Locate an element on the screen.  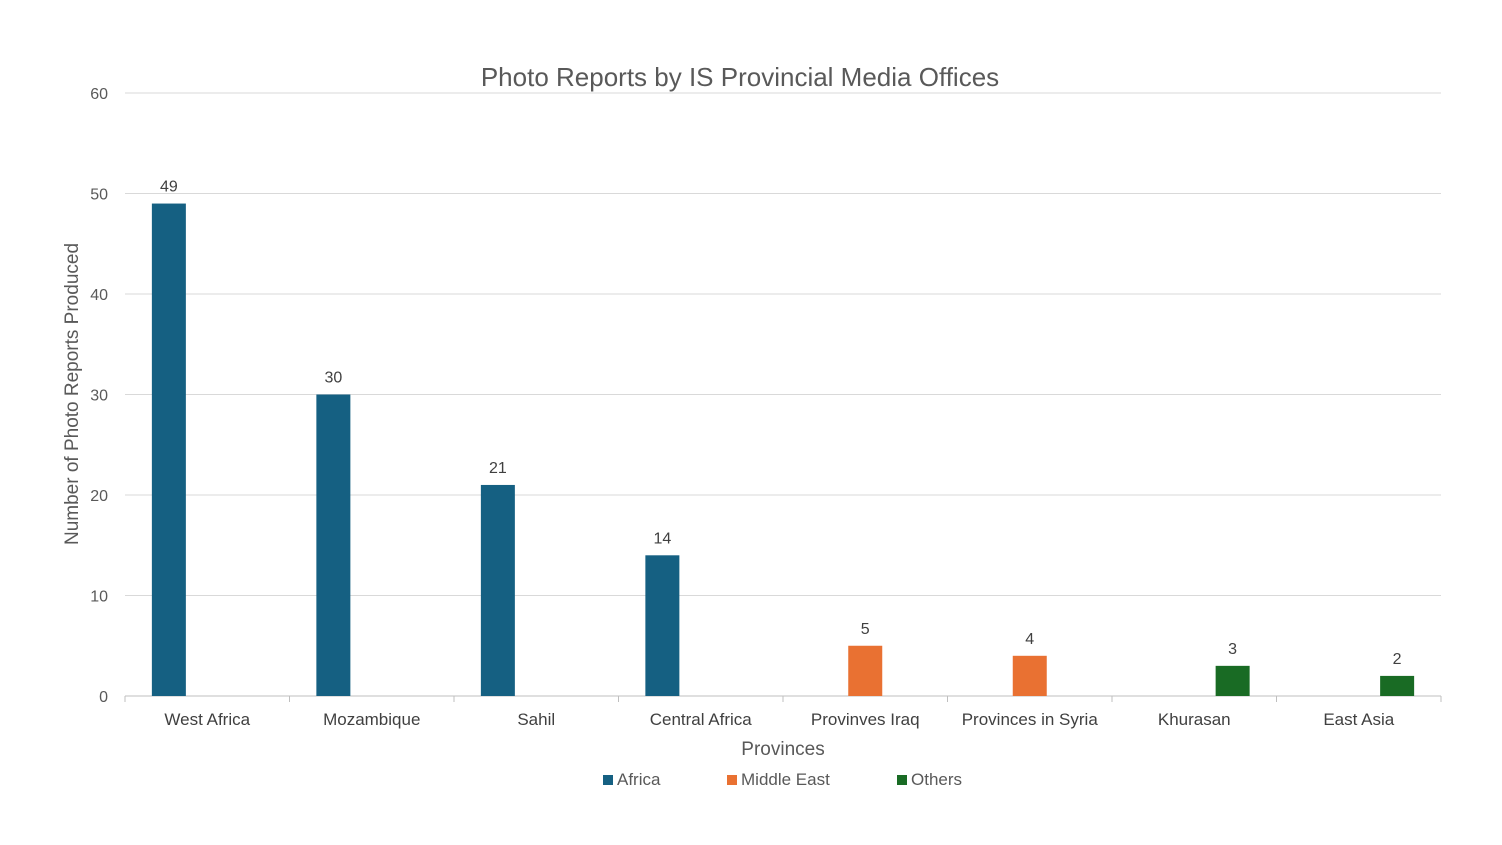
legend: Africa Middle East Others is located at coordinates (782, 779).